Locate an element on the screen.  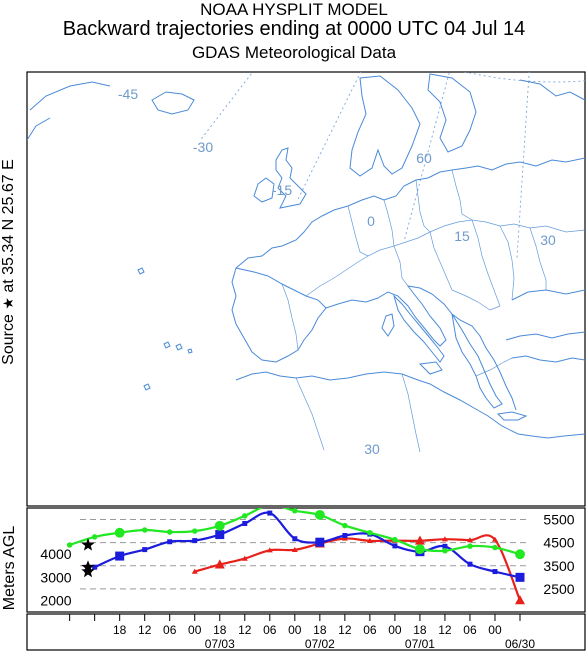
graticule-label: -15 is located at coordinates (282, 190).